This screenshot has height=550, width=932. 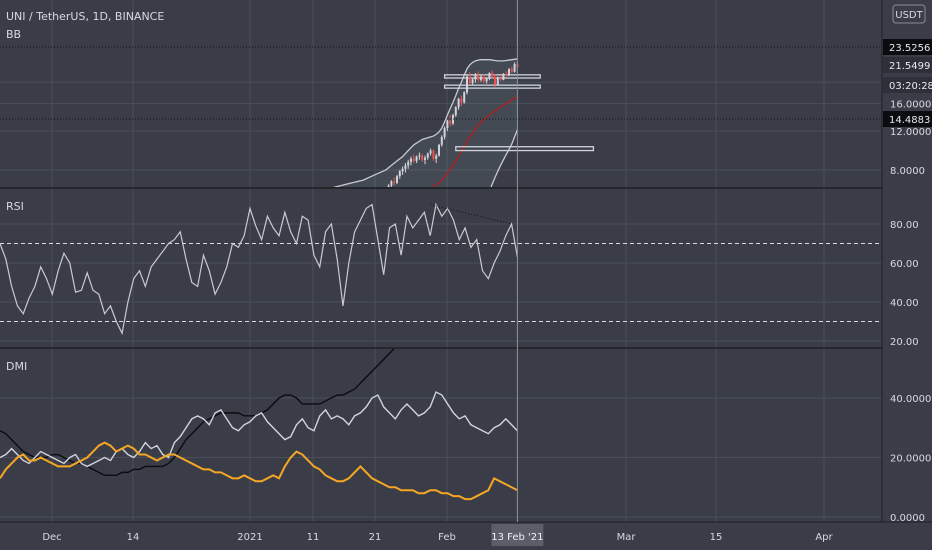 What do you see at coordinates (904, 342) in the screenshot?
I see `rsi-tick-label: 20.00` at bounding box center [904, 342].